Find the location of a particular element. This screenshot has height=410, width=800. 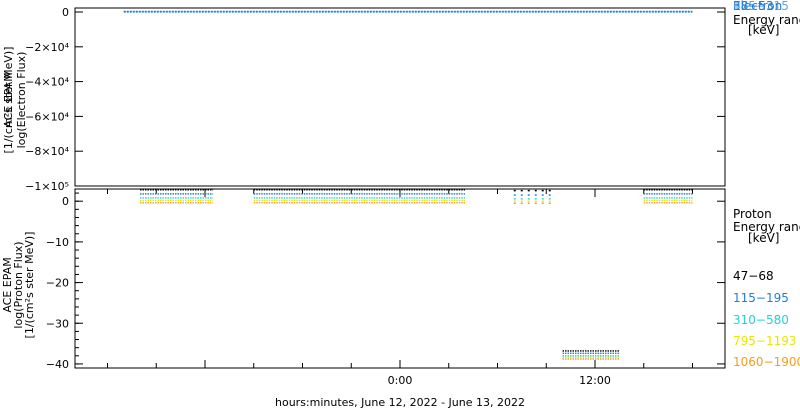

proton-legend-channel-5: 1060−1900 is located at coordinates (766, 362).